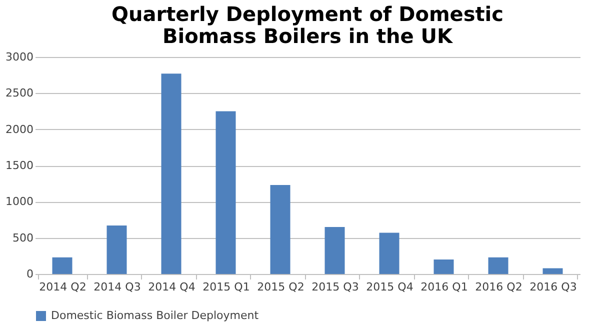 Image resolution: width=590 pixels, height=331 pixels. I want to click on x-tick-label: 2016 Q2, so click(498, 287).